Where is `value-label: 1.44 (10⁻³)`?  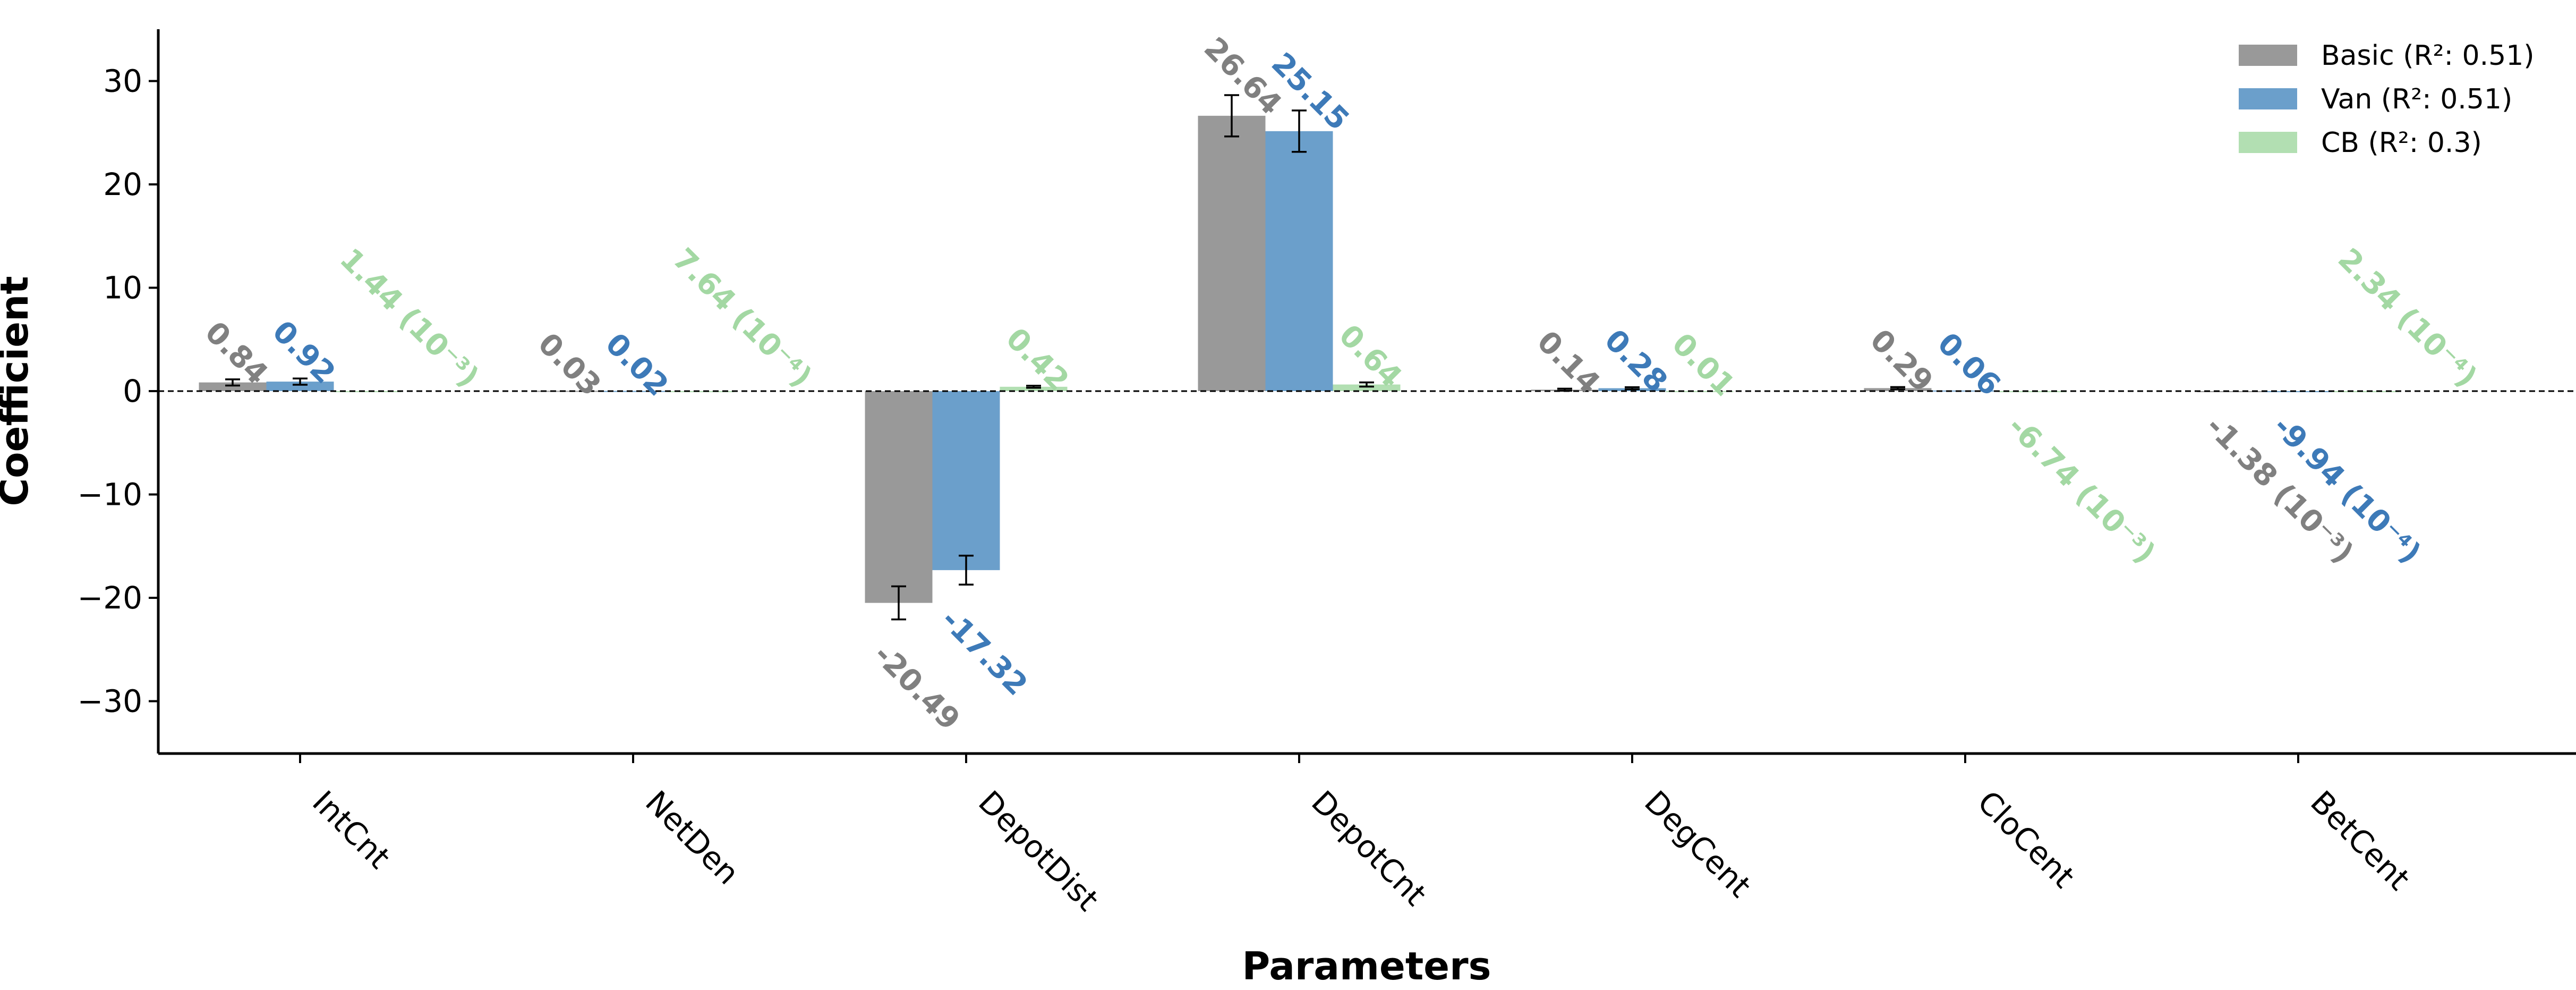 value-label: 1.44 (10⁻³) is located at coordinates (409, 318).